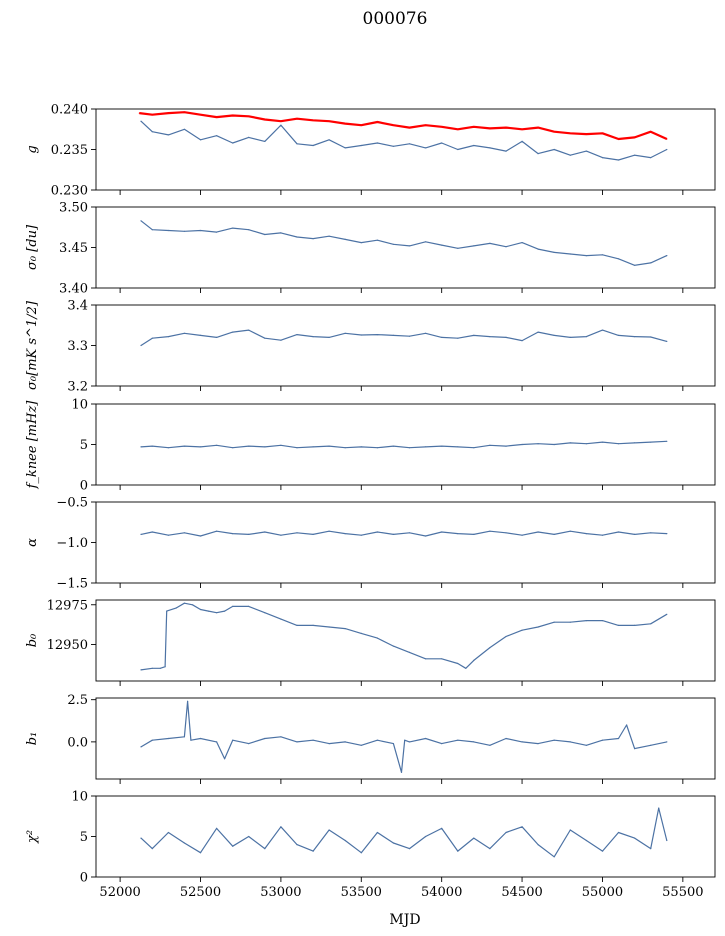  What do you see at coordinates (77, 387) in the screenshot?
I see `y-tick-label: 3.2` at bounding box center [77, 387].